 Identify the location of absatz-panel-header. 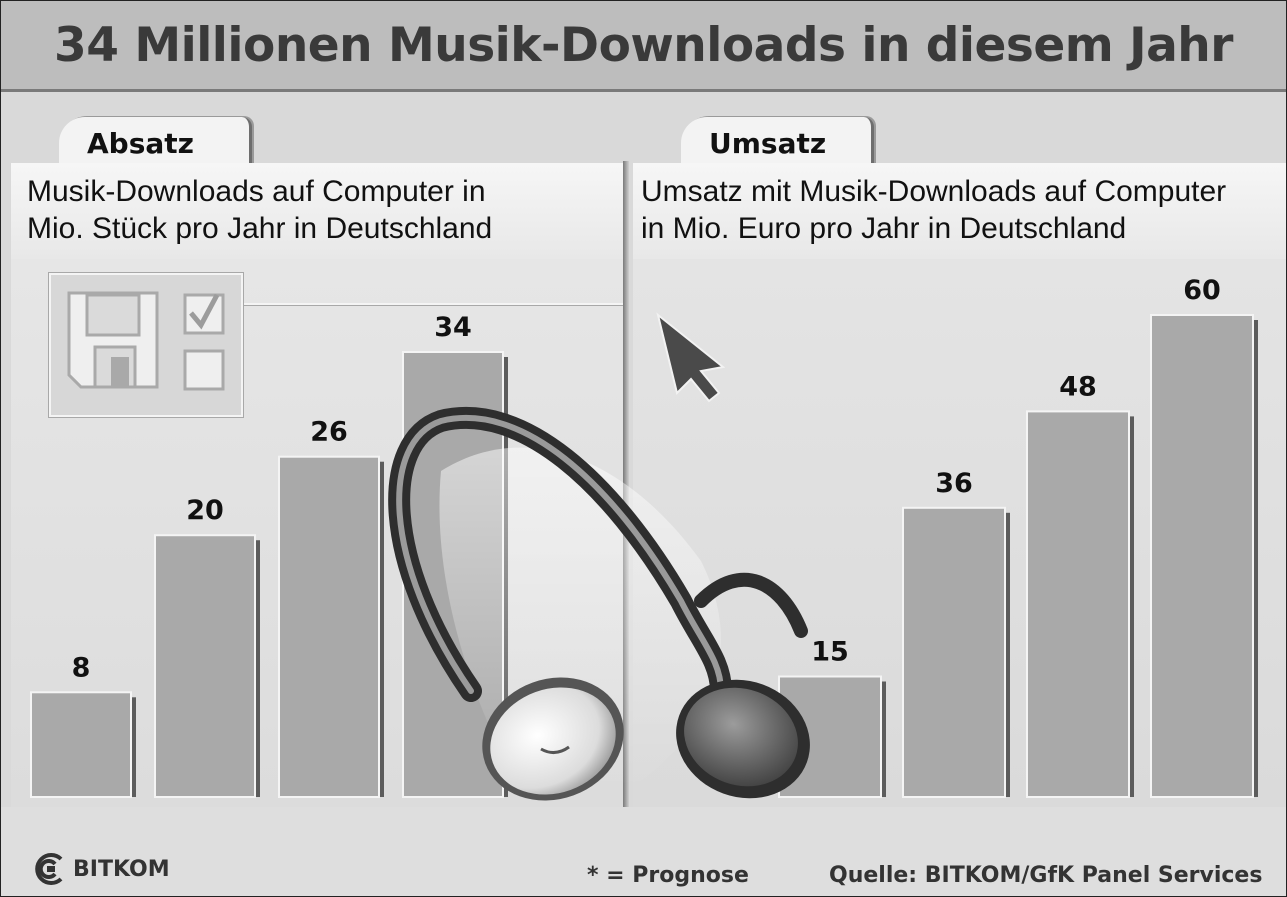
(317, 211).